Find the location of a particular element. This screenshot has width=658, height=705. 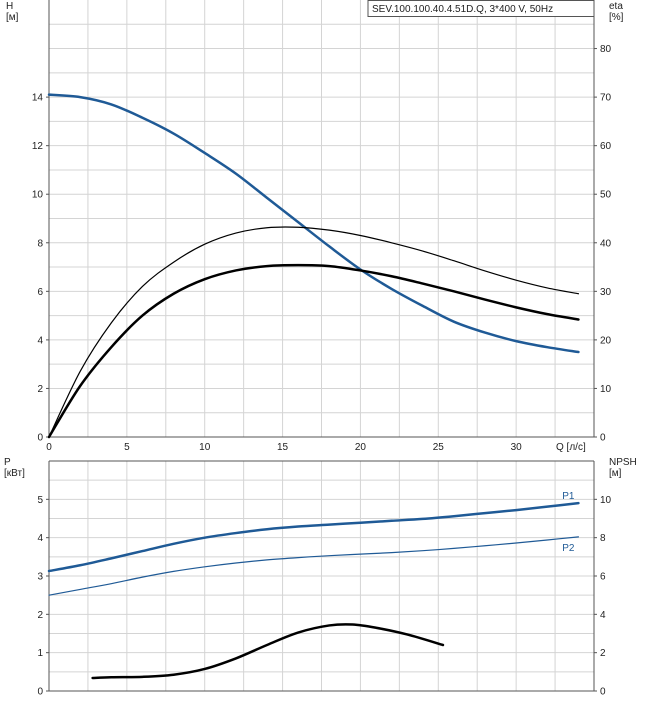

series-line-p2 is located at coordinates (314, 566).